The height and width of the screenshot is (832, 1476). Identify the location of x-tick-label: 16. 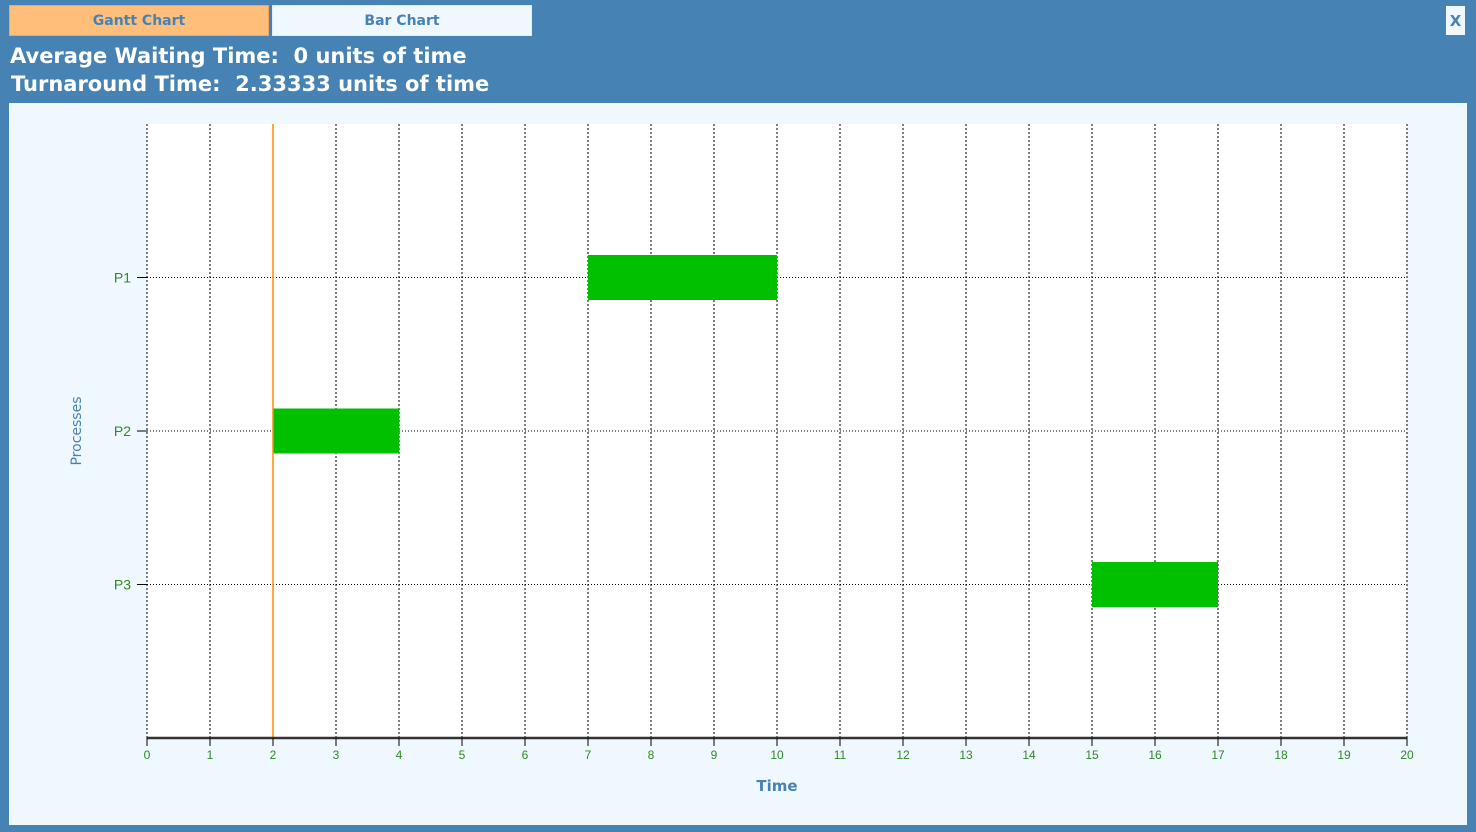
(1155, 755).